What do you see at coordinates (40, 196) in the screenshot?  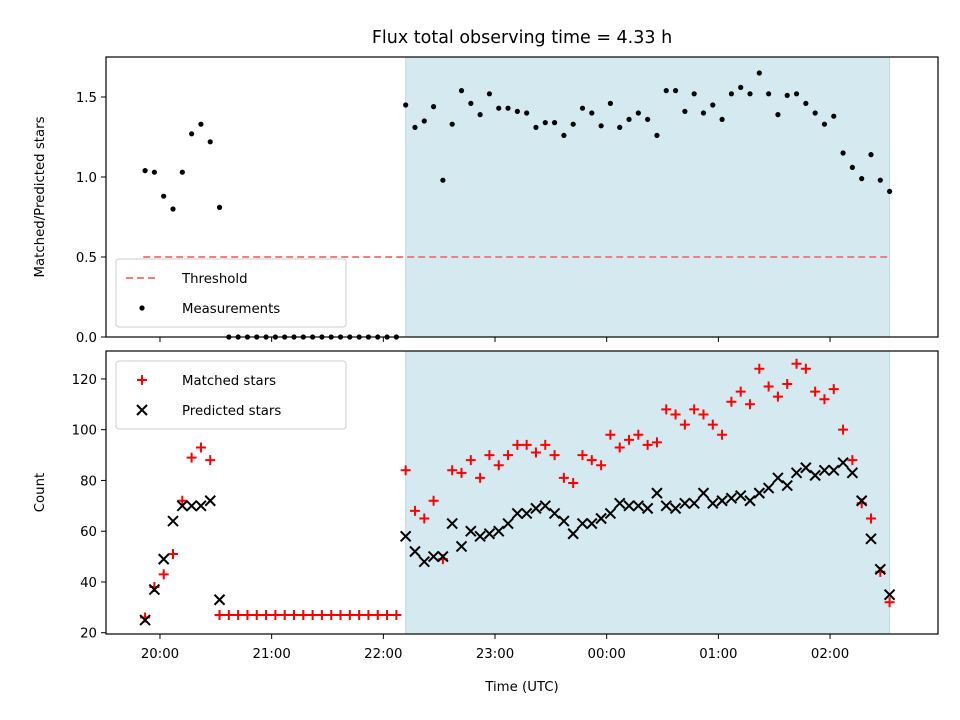 I see `y-axis-label: Matched/Predicted stars` at bounding box center [40, 196].